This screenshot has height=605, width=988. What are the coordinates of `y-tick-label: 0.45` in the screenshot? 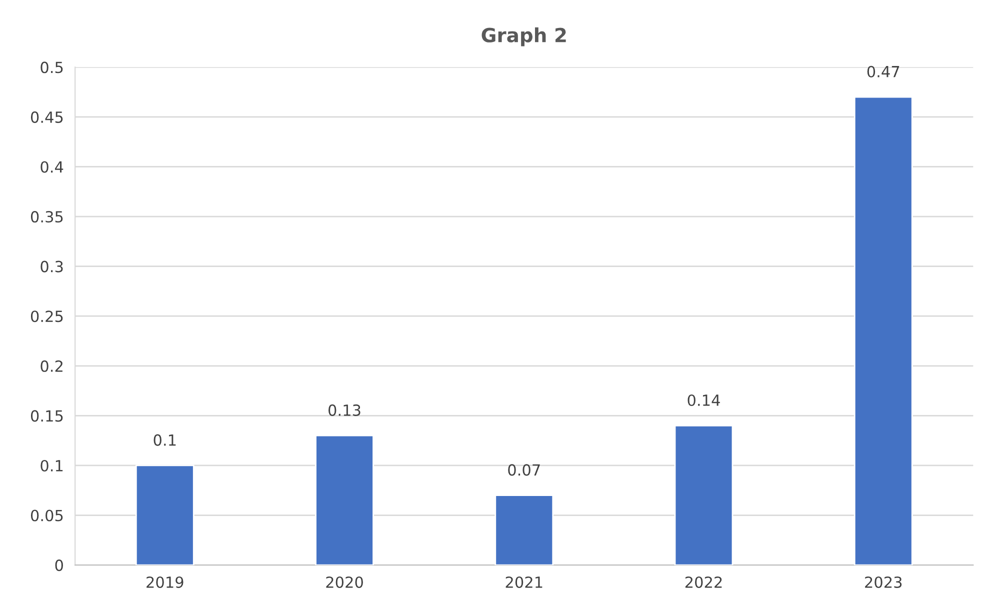 It's located at (46, 117).